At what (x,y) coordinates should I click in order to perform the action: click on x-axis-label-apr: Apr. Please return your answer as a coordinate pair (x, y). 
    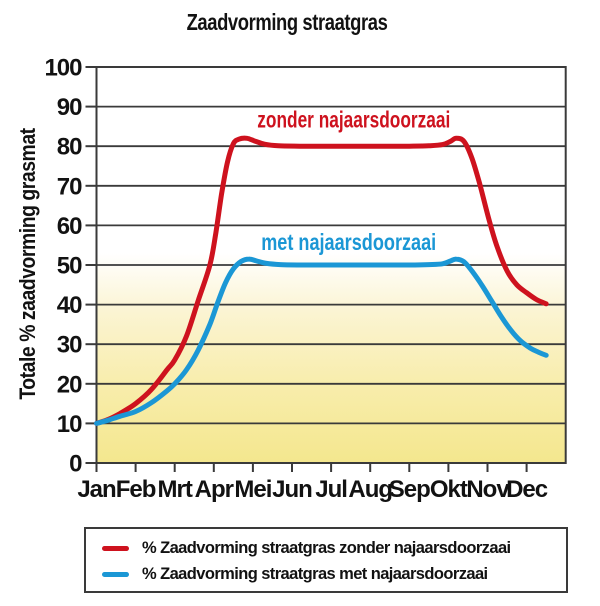
    Looking at the image, I should click on (214, 489).